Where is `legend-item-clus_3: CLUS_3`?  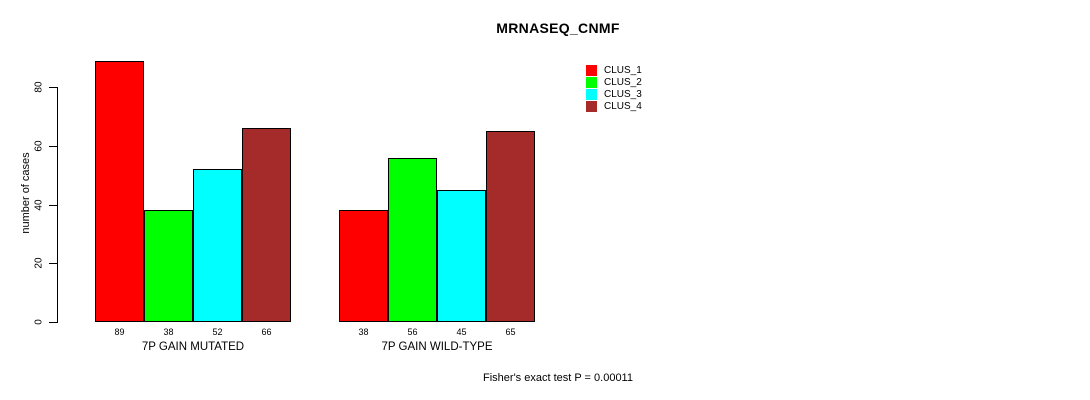 legend-item-clus_3: CLUS_3 is located at coordinates (614, 94).